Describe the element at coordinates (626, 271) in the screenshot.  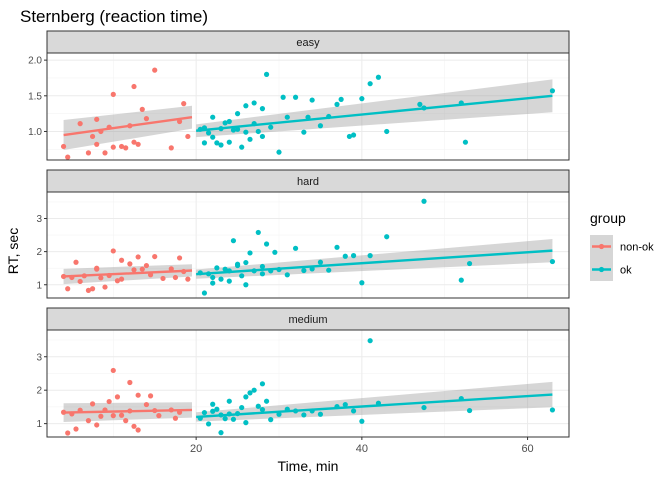
I see `legend-entry-label: ok` at that location.